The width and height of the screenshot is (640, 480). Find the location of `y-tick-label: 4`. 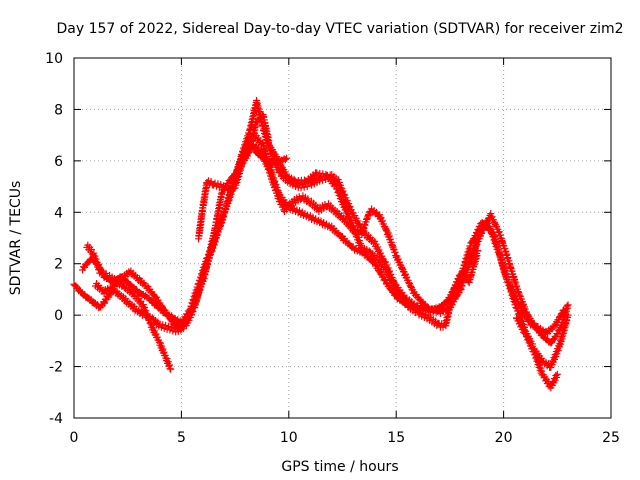

y-tick-label: 4 is located at coordinates (58, 213).